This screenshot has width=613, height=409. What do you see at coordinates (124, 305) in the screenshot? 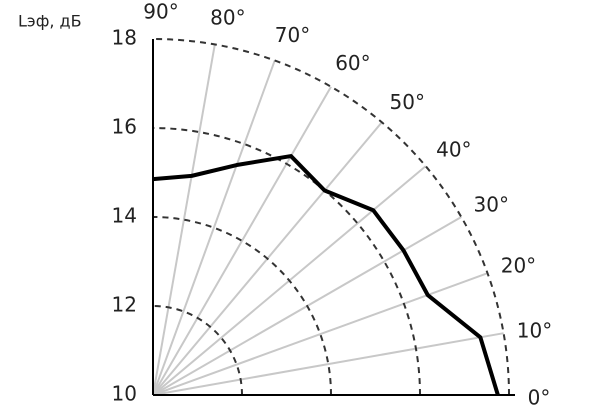
I see `y-tick-label: 12` at bounding box center [124, 305].